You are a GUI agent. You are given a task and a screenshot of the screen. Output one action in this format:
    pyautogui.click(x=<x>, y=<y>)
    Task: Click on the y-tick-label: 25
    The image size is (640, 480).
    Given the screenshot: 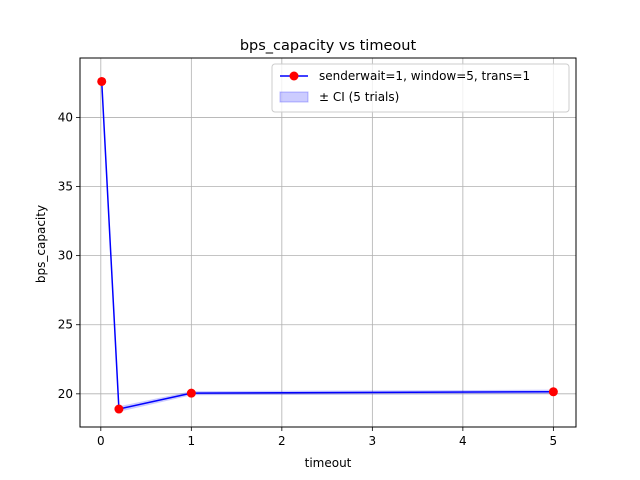 What is the action you would take?
    pyautogui.click(x=65, y=325)
    